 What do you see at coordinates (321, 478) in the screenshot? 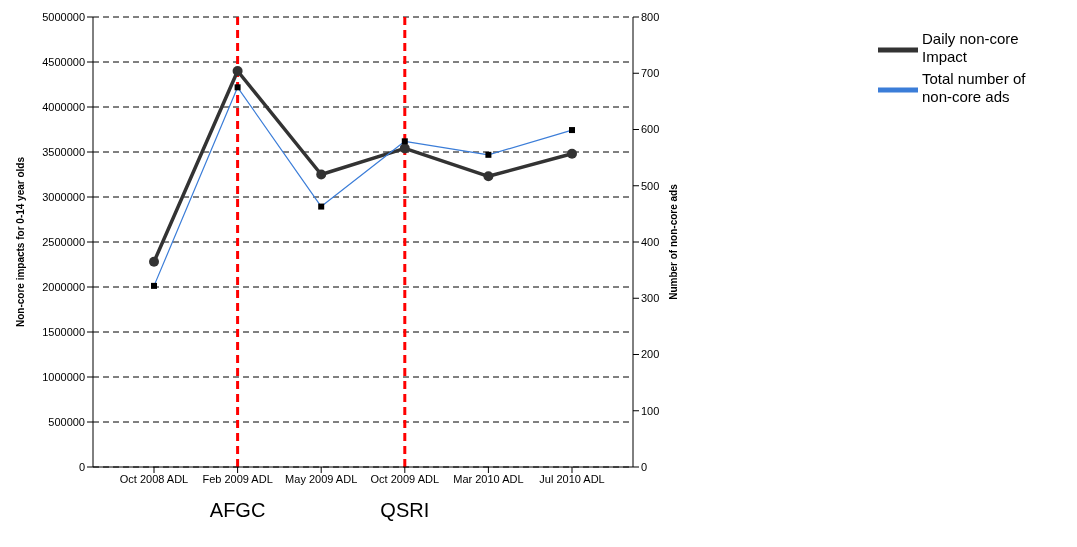
I see `x-tick-label: May 2009 ADL` at bounding box center [321, 478].